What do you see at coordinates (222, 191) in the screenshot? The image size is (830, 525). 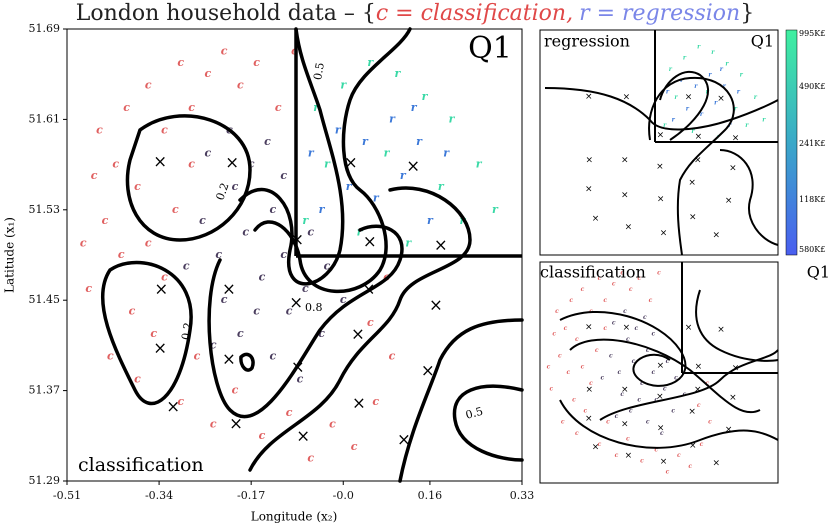 I see `contour-label: 0.2` at bounding box center [222, 191].